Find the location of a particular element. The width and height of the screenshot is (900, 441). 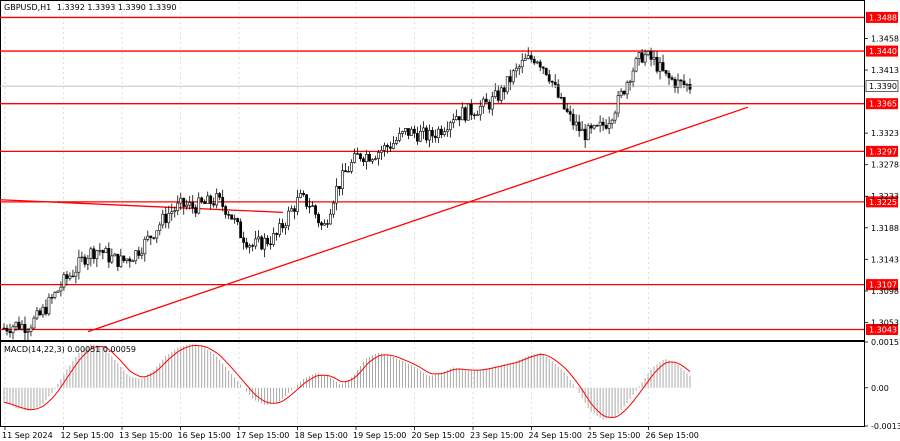

macd-title: MACD(14,22,3) 0.00051 0.00059 is located at coordinates (70, 349).